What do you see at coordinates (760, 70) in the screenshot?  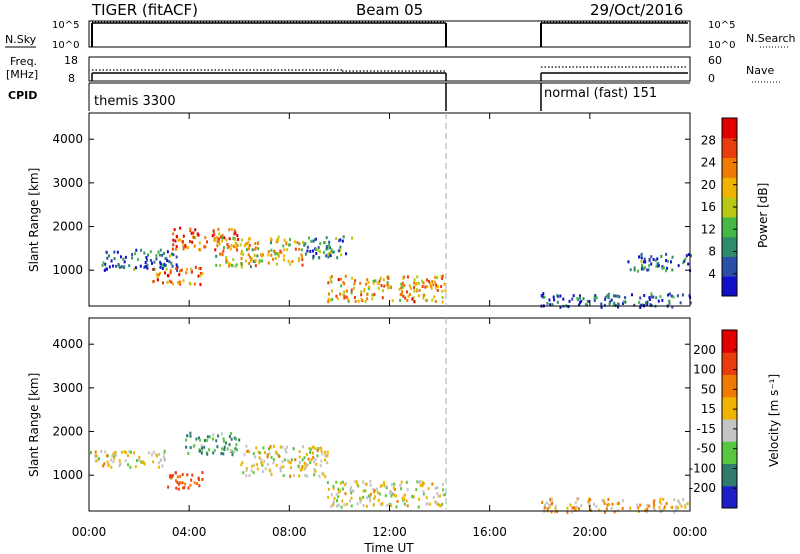 I see `nave-label: Nave` at bounding box center [760, 70].